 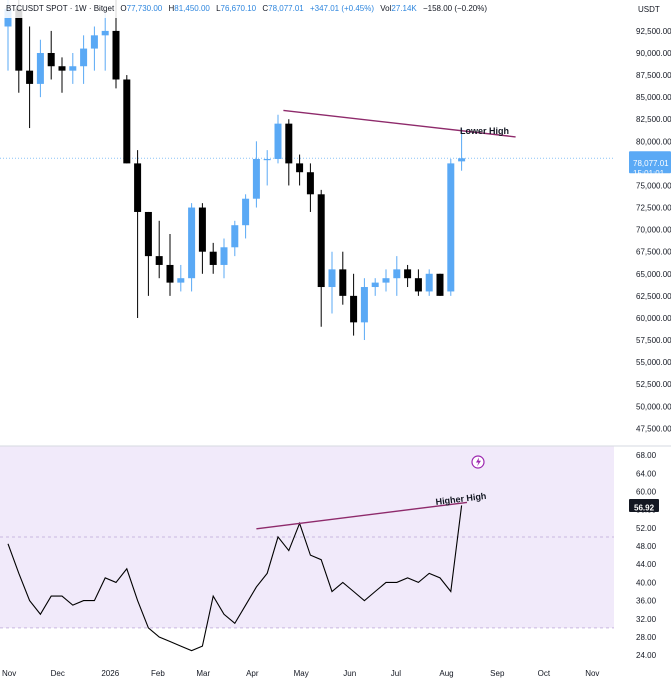 What do you see at coordinates (235, 578) in the screenshot?
I see `rsi-panel` at bounding box center [235, 578].